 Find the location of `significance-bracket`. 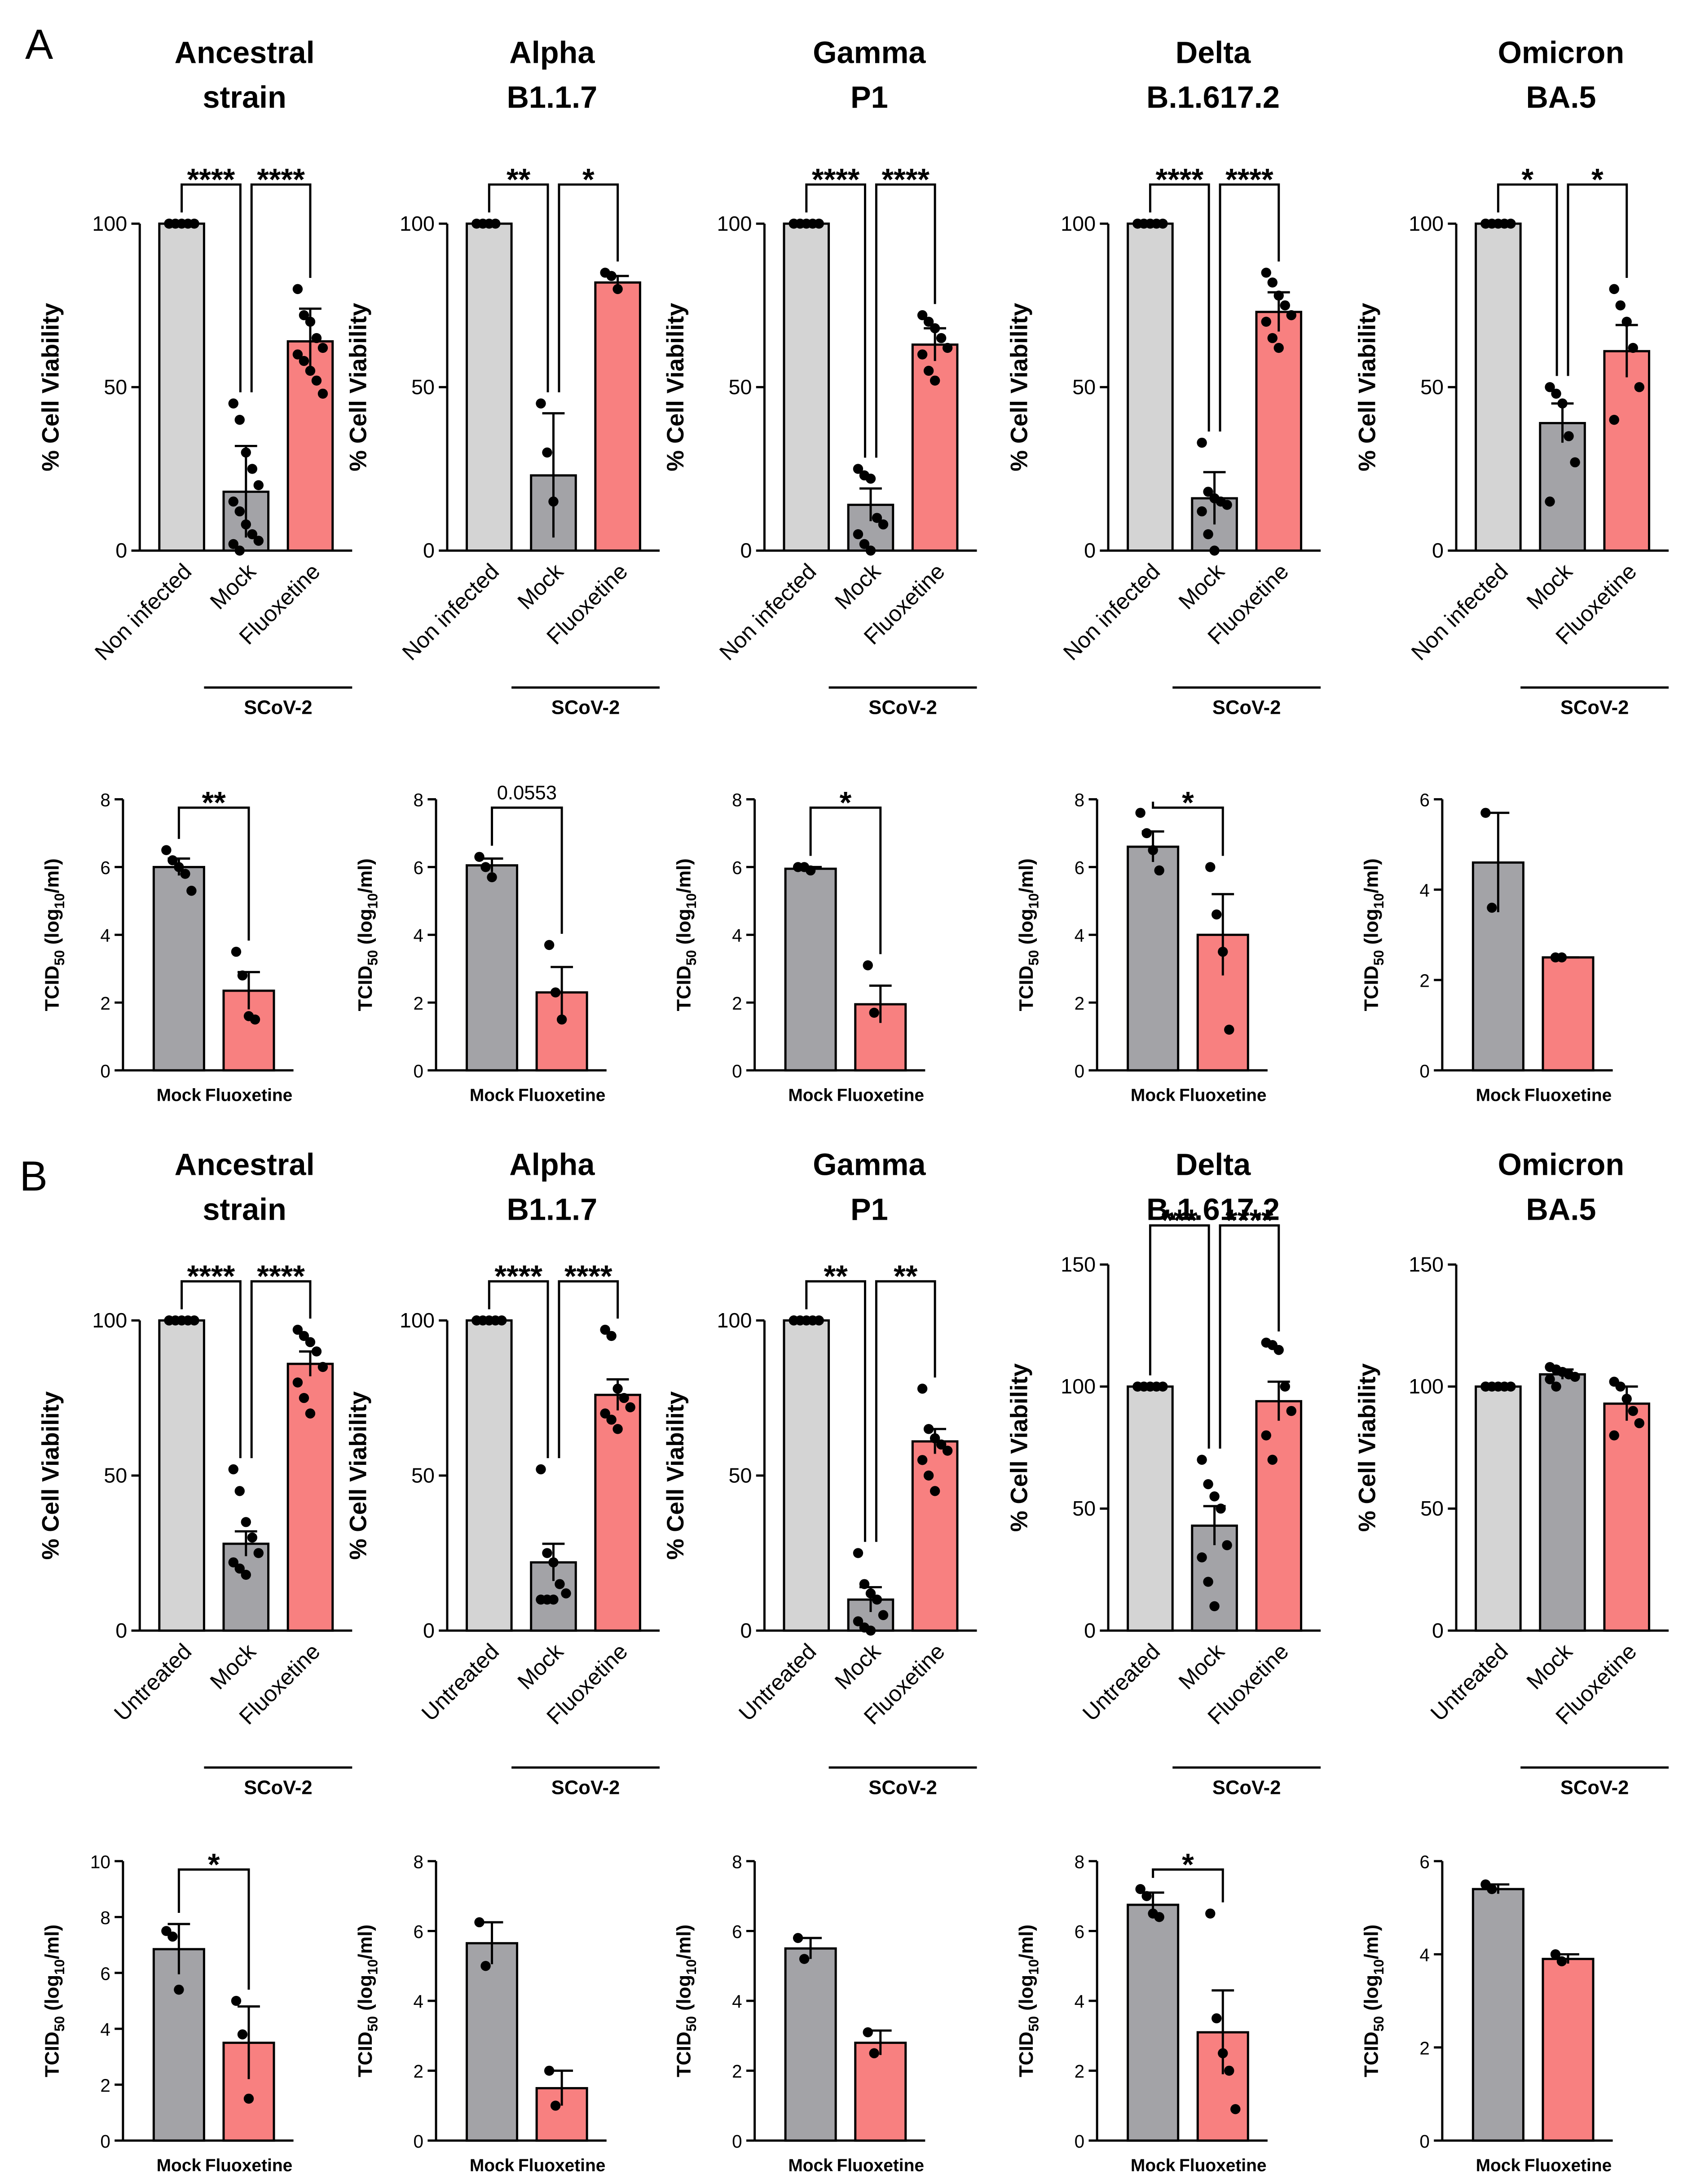

significance-bracket is located at coordinates (281, 287).